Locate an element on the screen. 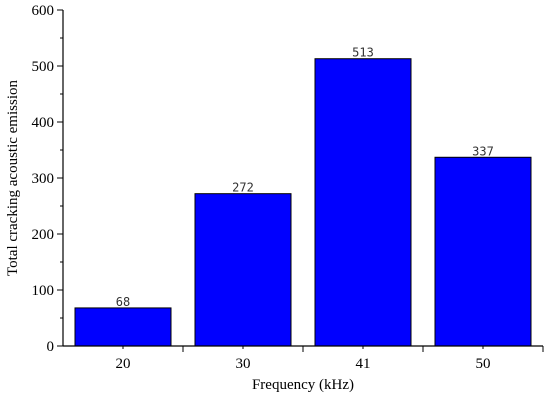  x-tick-label-50: 50 is located at coordinates (483, 364).